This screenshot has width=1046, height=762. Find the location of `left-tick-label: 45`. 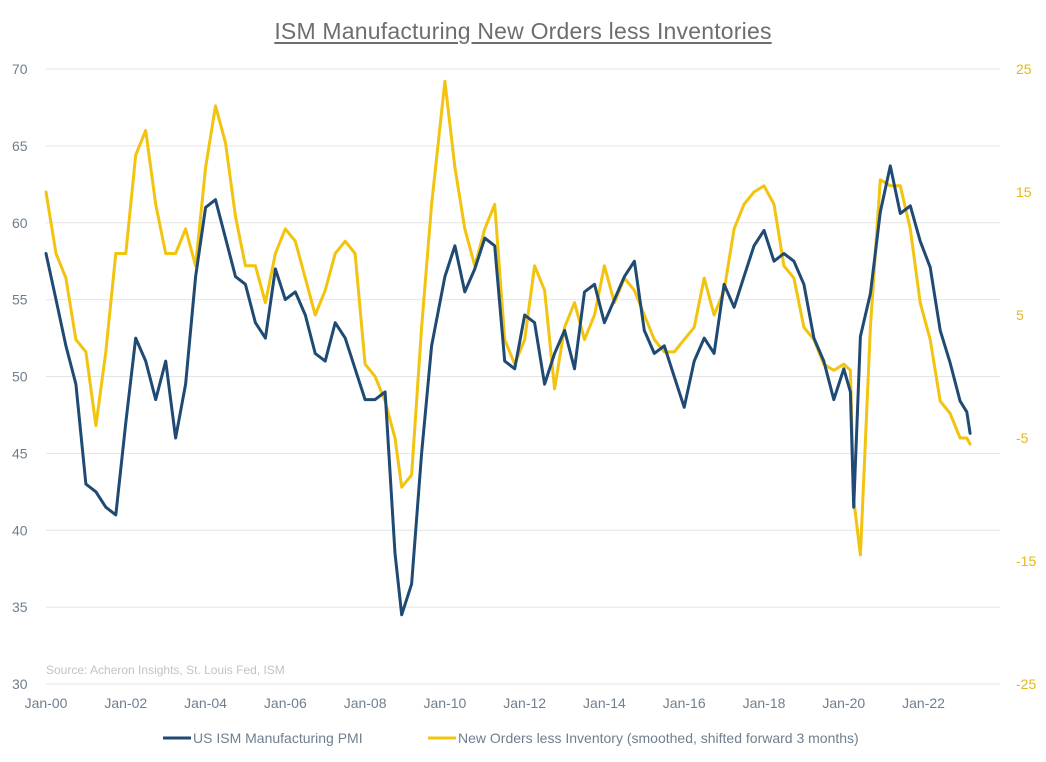

left-tick-label: 45 is located at coordinates (20, 453).